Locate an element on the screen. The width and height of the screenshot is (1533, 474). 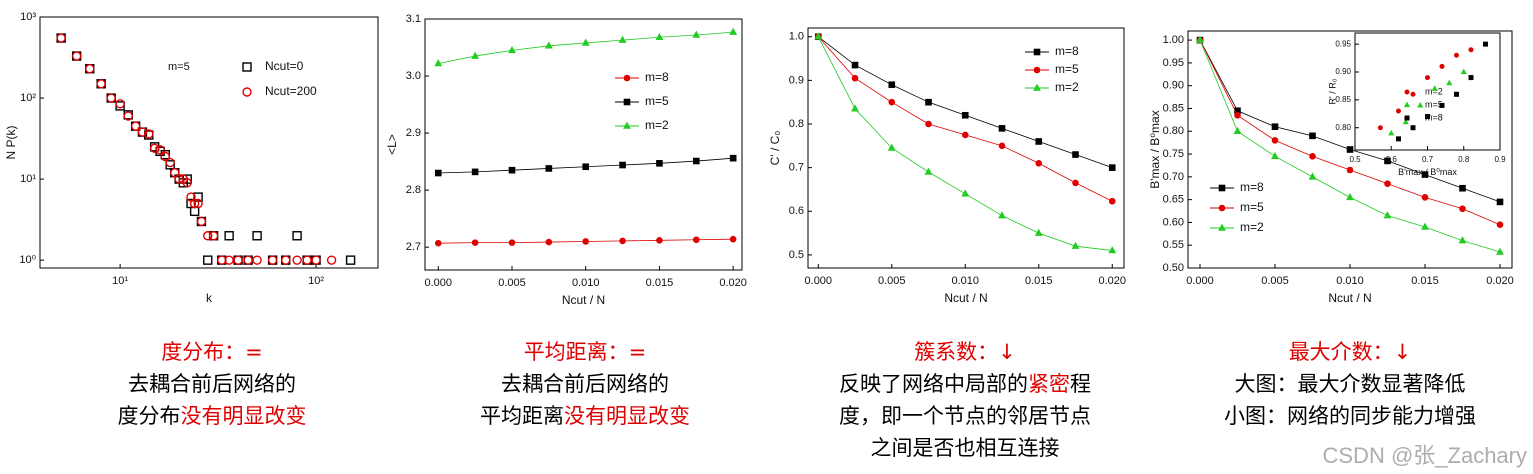
x-tick-label: 0.020 is located at coordinates (733, 283).